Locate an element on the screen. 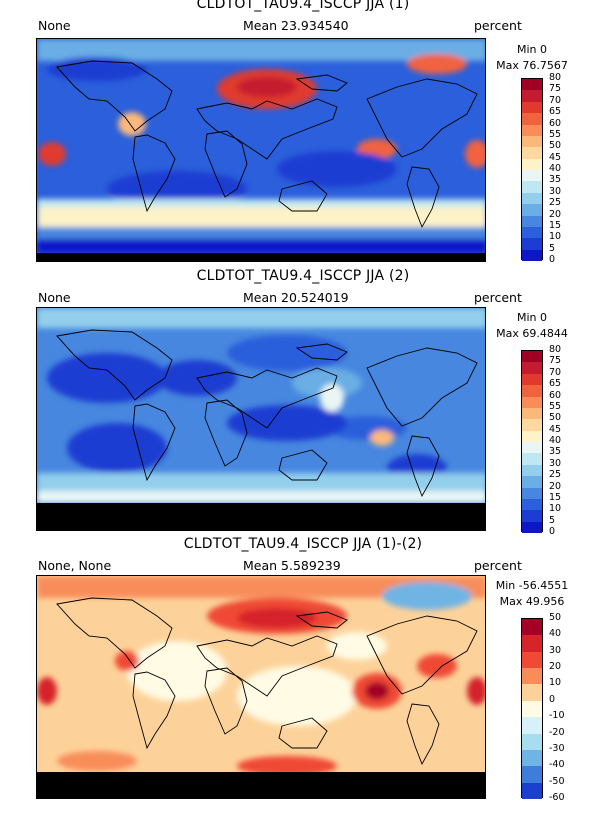 This screenshot has width=606, height=814. colorbar-tick-label: -40 is located at coordinates (557, 765).